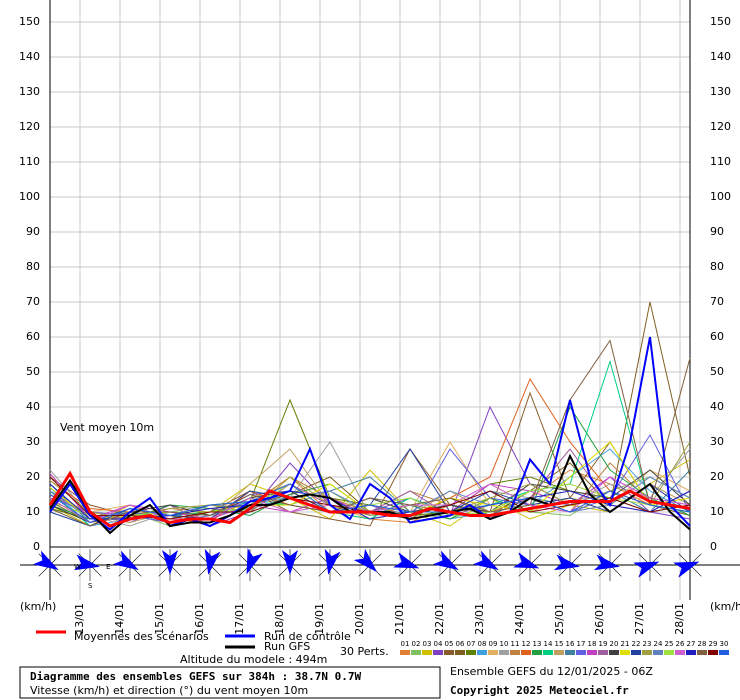  I want to click on pert-legend-label: 25, so click(669, 644).